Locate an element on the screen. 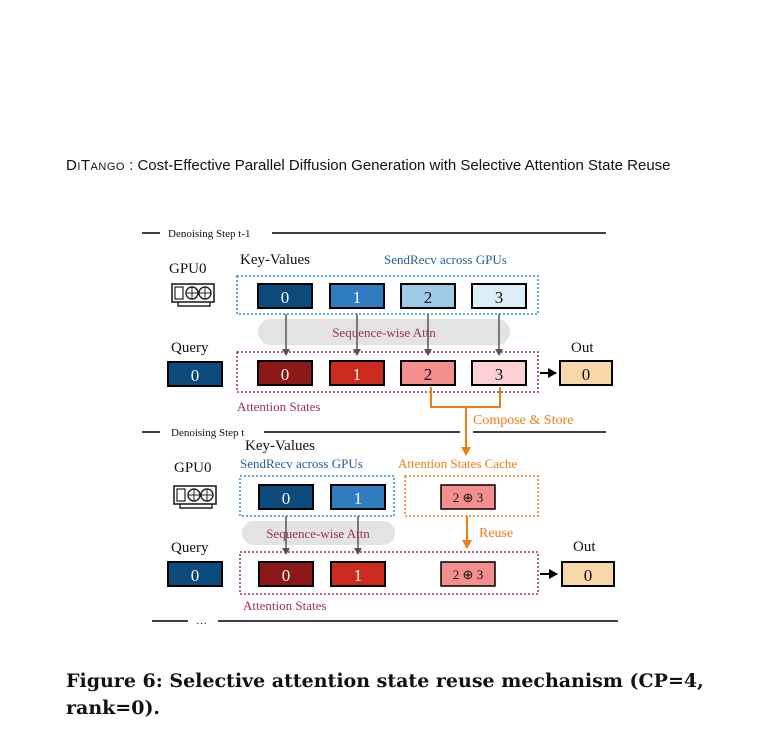 Image resolution: width=759 pixels, height=730 pixels. cache-block-label: 2 ⊕ 3 is located at coordinates (468, 497).